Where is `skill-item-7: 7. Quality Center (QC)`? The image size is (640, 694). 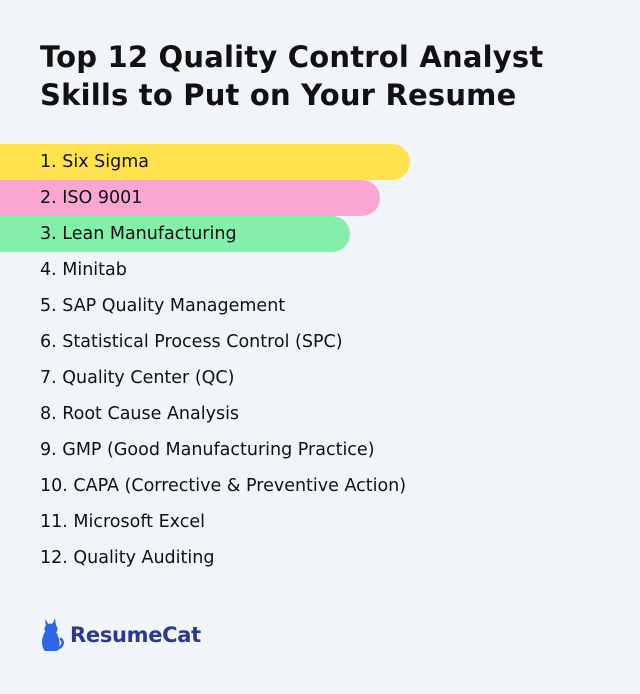
skill-item-7: 7. Quality Center (QC) is located at coordinates (137, 378).